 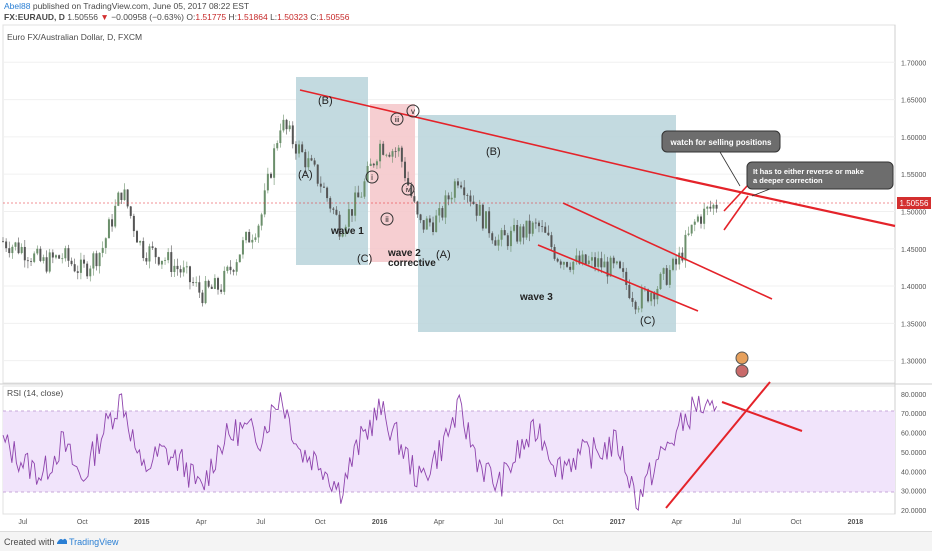 I want to click on rsi-falling-trendline, so click(x=762, y=416).